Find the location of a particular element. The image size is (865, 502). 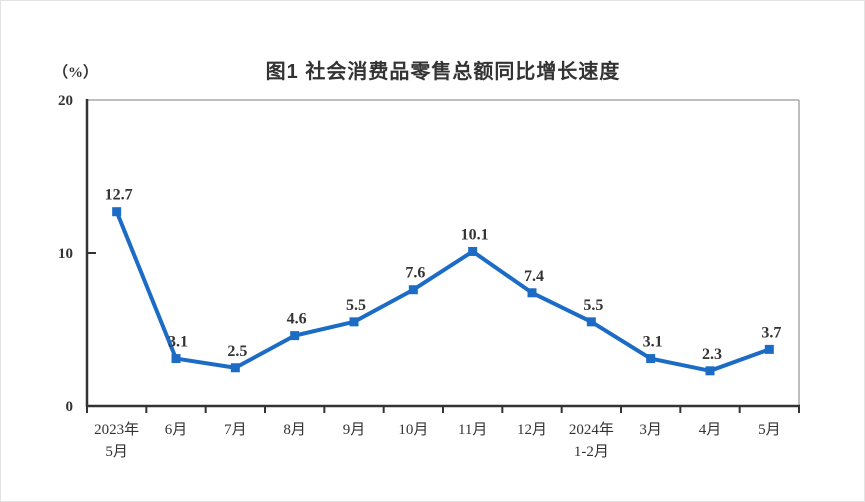

y-axis-unit-label: （%） is located at coordinates (76, 73).